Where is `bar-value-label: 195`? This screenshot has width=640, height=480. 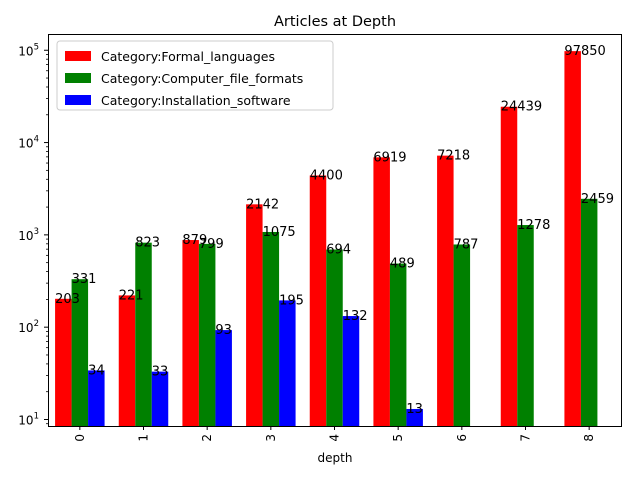
bar-value-label: 195 is located at coordinates (291, 300).